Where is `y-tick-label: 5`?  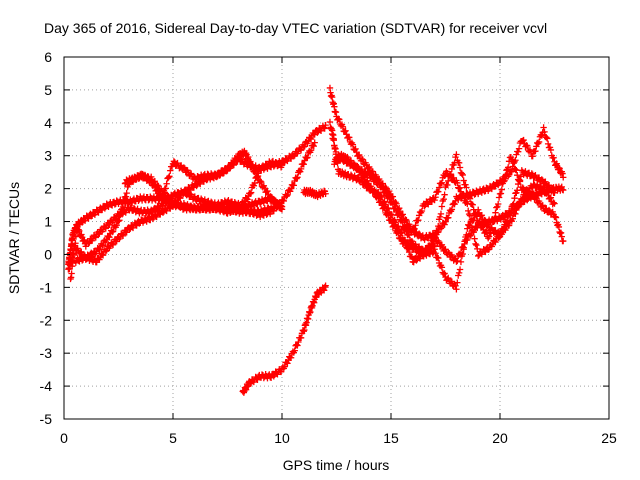 y-tick-label: 5 is located at coordinates (48, 90).